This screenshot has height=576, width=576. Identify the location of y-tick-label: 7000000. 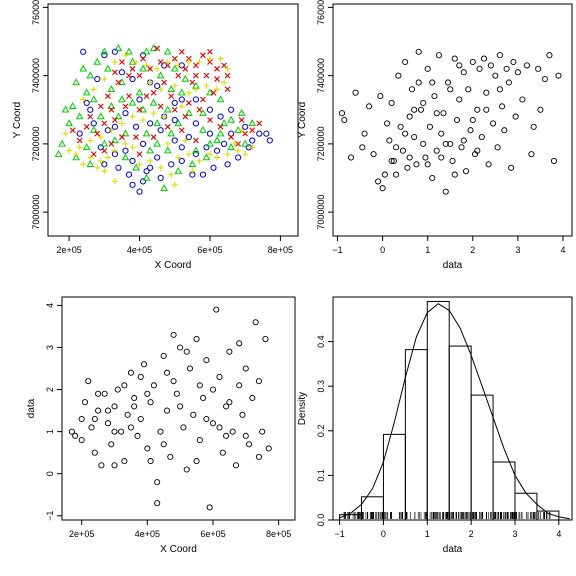
(36, 212).